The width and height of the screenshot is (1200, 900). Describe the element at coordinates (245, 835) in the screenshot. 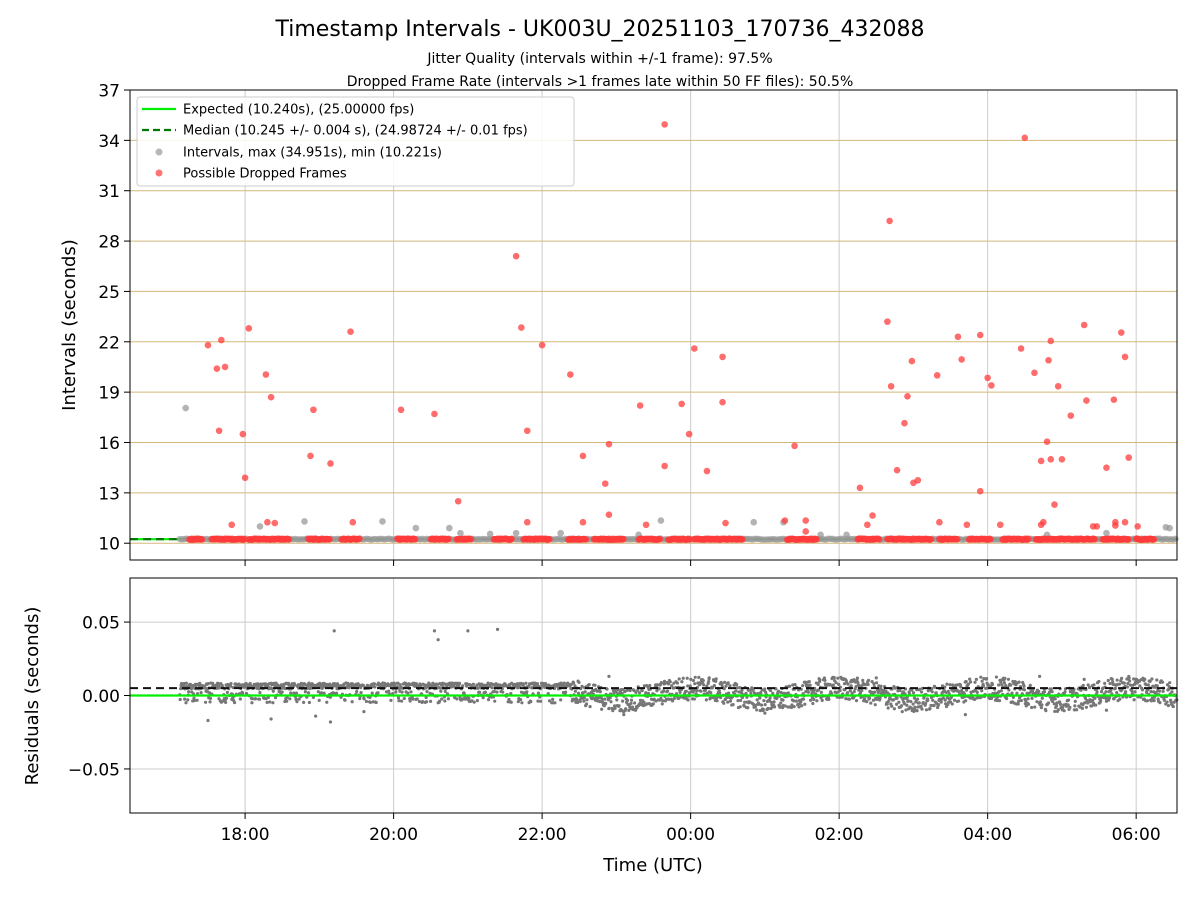

I see `residuals-x-tick-label: 18:00` at that location.